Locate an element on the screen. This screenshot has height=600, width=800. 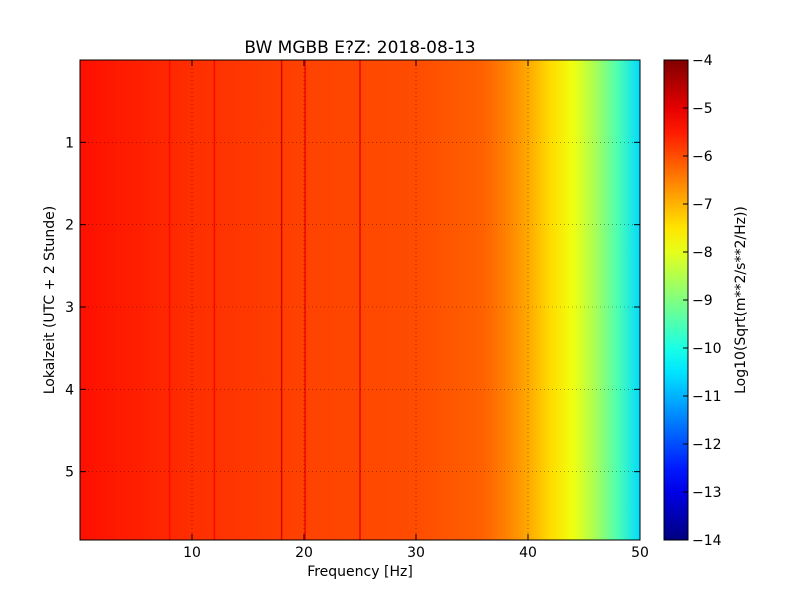
colorbar-tick-label: −6 is located at coordinates (702, 157).